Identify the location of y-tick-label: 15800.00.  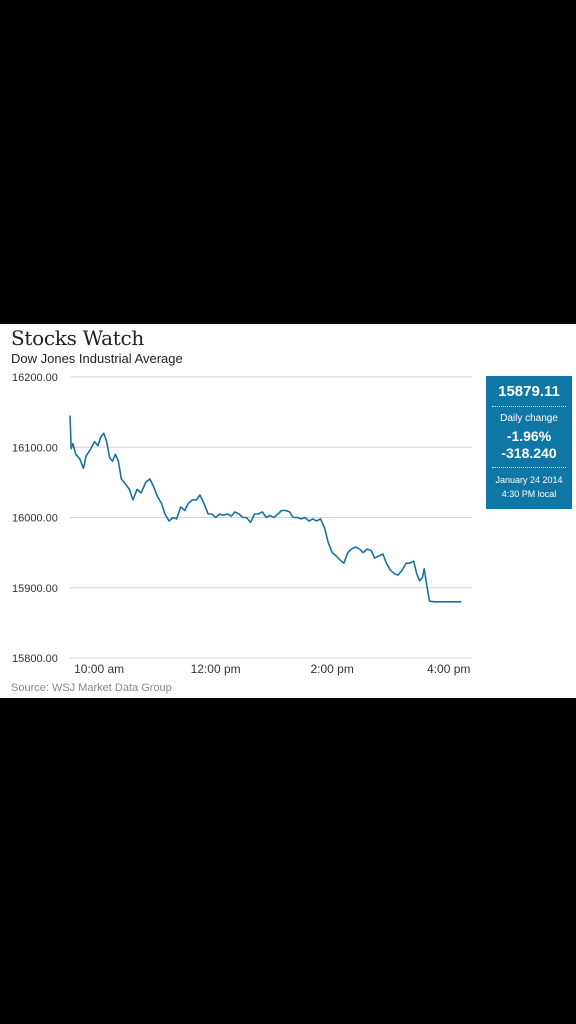
(35, 659).